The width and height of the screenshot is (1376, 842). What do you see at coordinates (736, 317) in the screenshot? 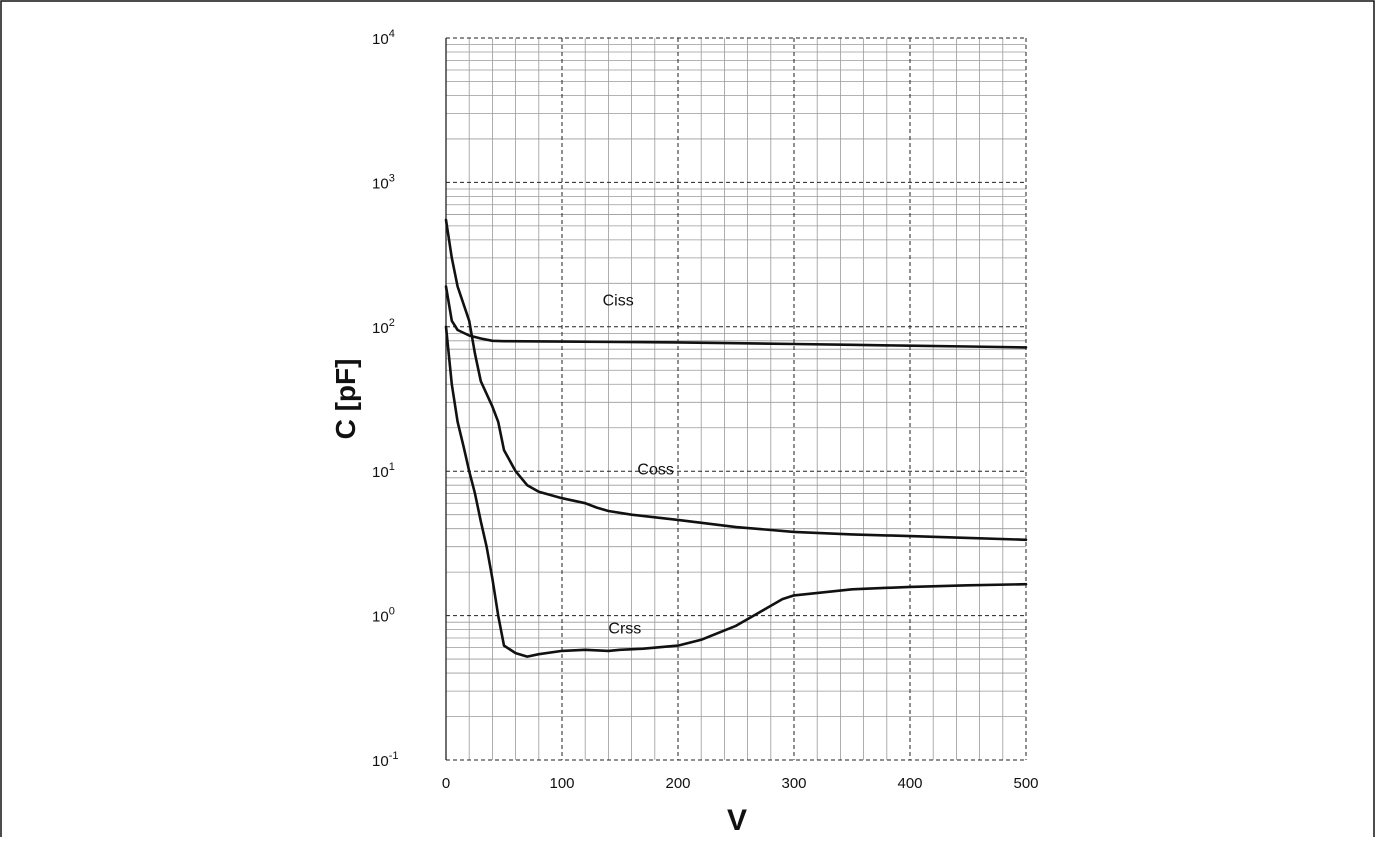
I see `series-line-ciss` at bounding box center [736, 317].